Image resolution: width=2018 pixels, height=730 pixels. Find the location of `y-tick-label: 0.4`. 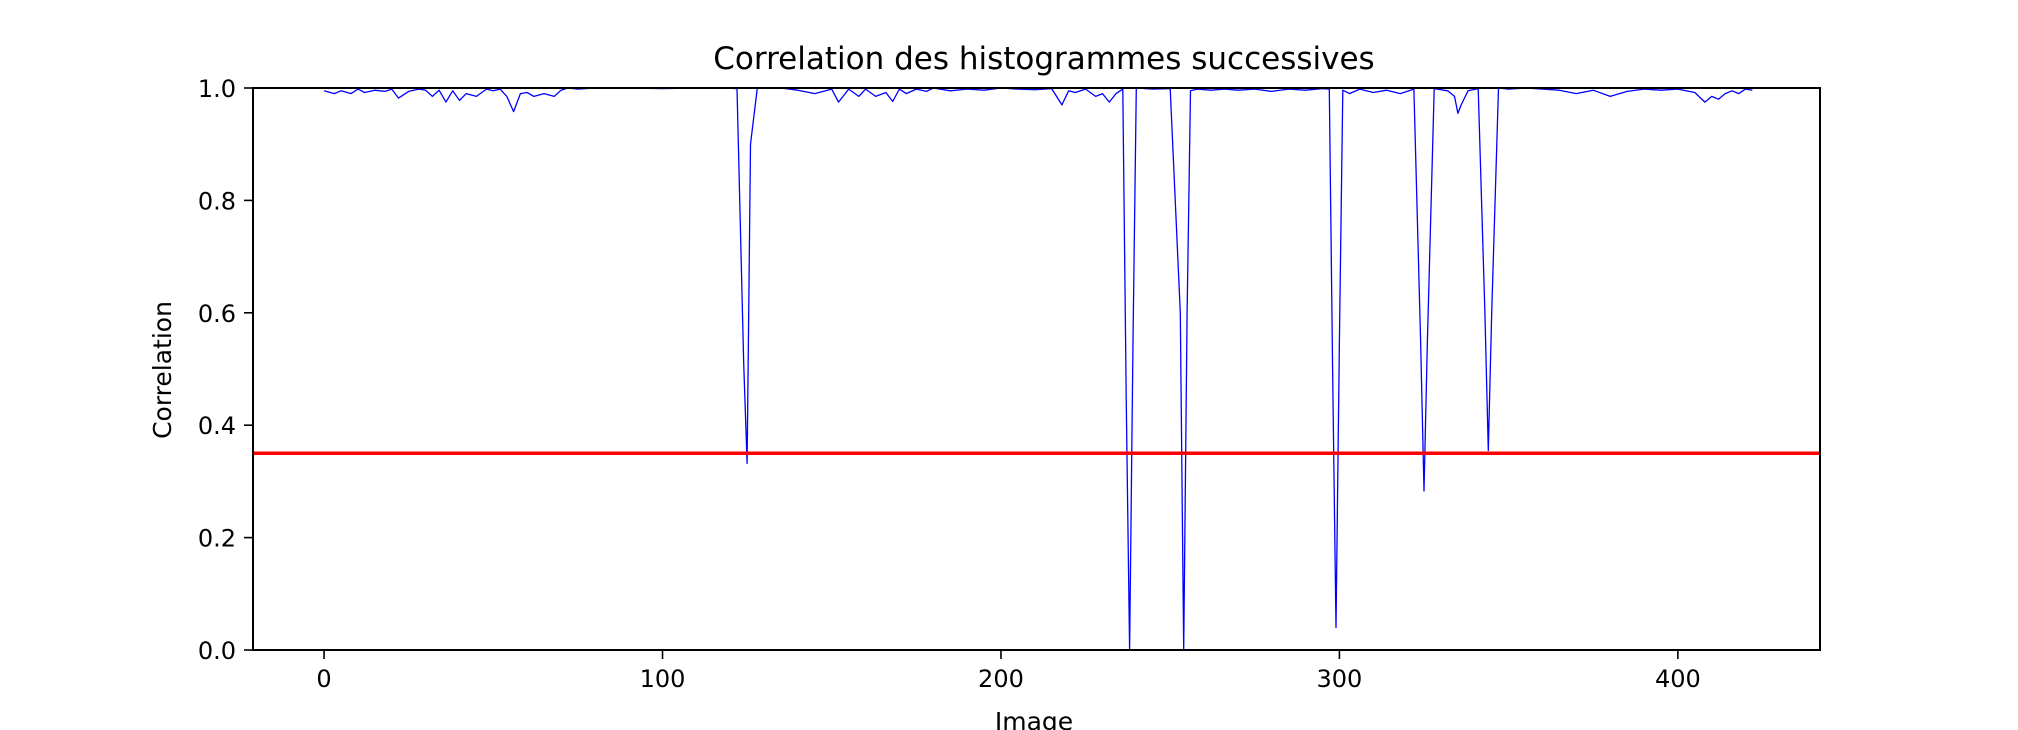

y-tick-label: 0.4 is located at coordinates (217, 426).